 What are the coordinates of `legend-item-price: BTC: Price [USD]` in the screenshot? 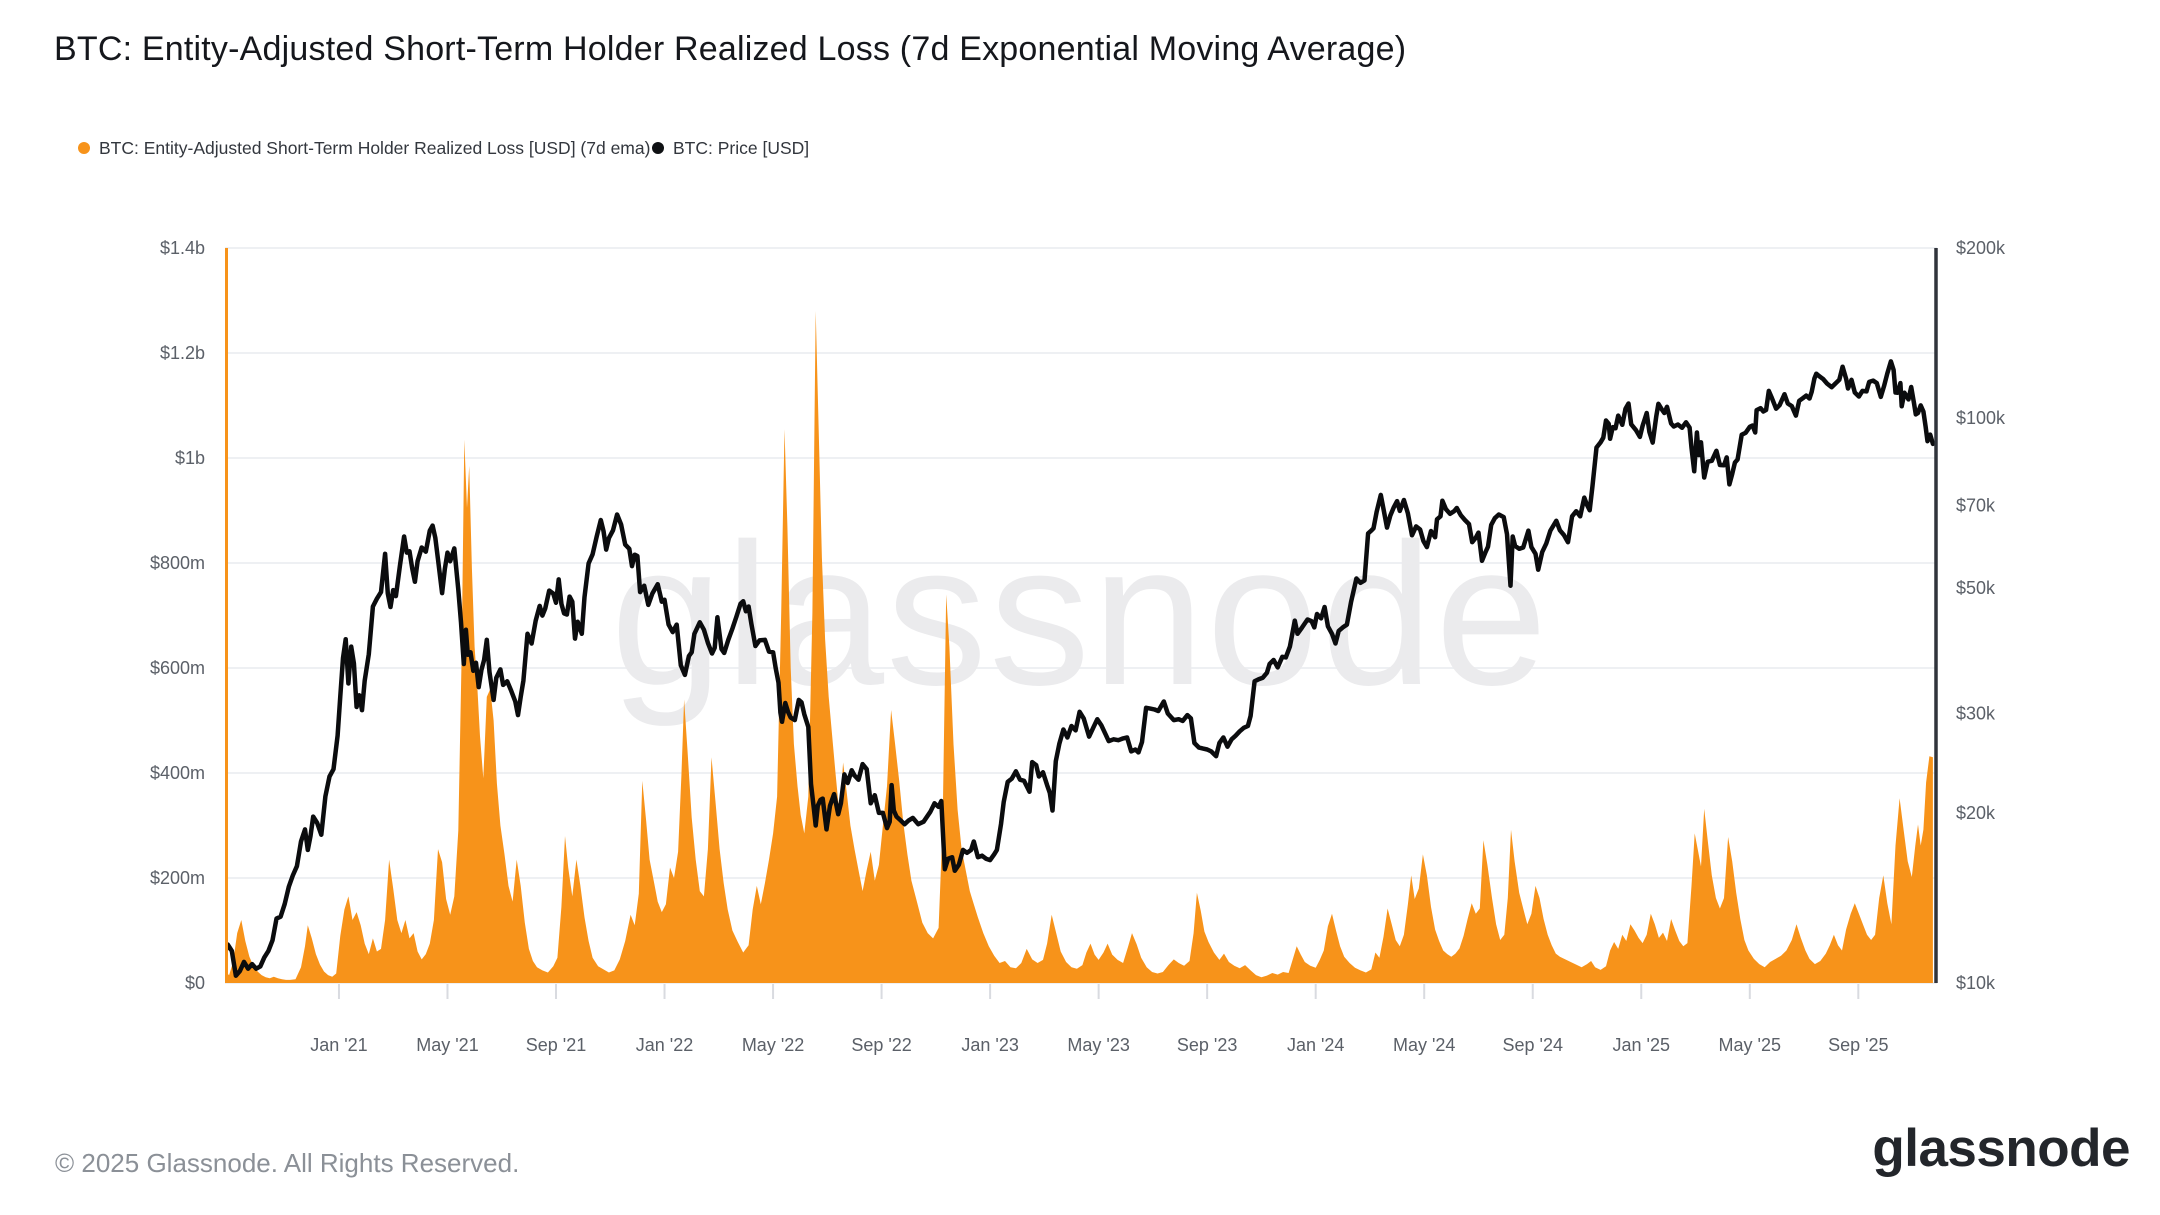 It's located at (730, 148).